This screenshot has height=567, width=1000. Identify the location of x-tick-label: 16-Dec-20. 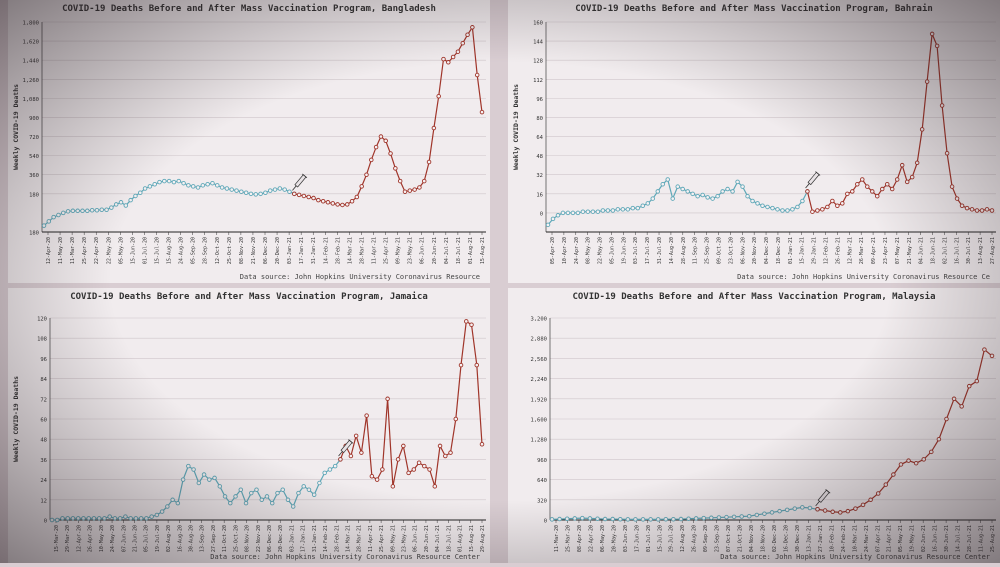
(786, 538).